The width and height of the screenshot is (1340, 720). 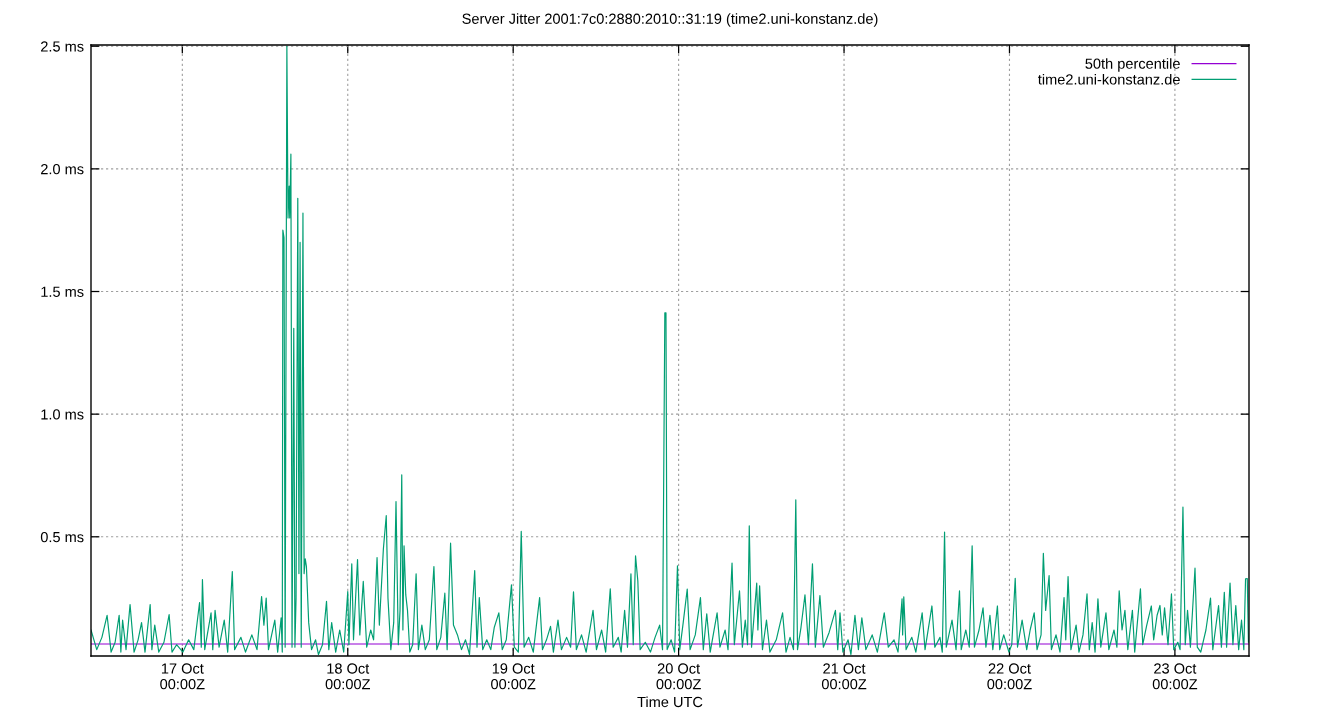 What do you see at coordinates (62, 46) in the screenshot?
I see `y-tick-label: 2.5 ms` at bounding box center [62, 46].